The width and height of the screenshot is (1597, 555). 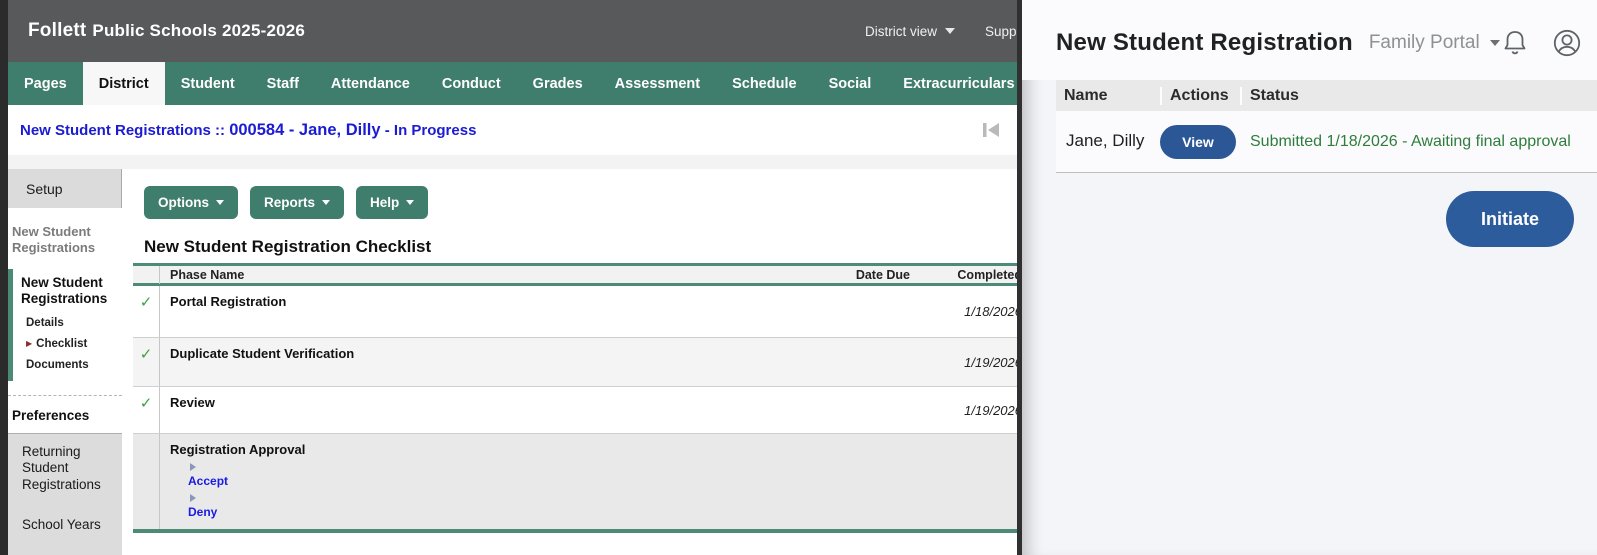 I want to click on sidebar-item-returning-student-registrations: Returning Student Registrations, so click(x=61, y=468).